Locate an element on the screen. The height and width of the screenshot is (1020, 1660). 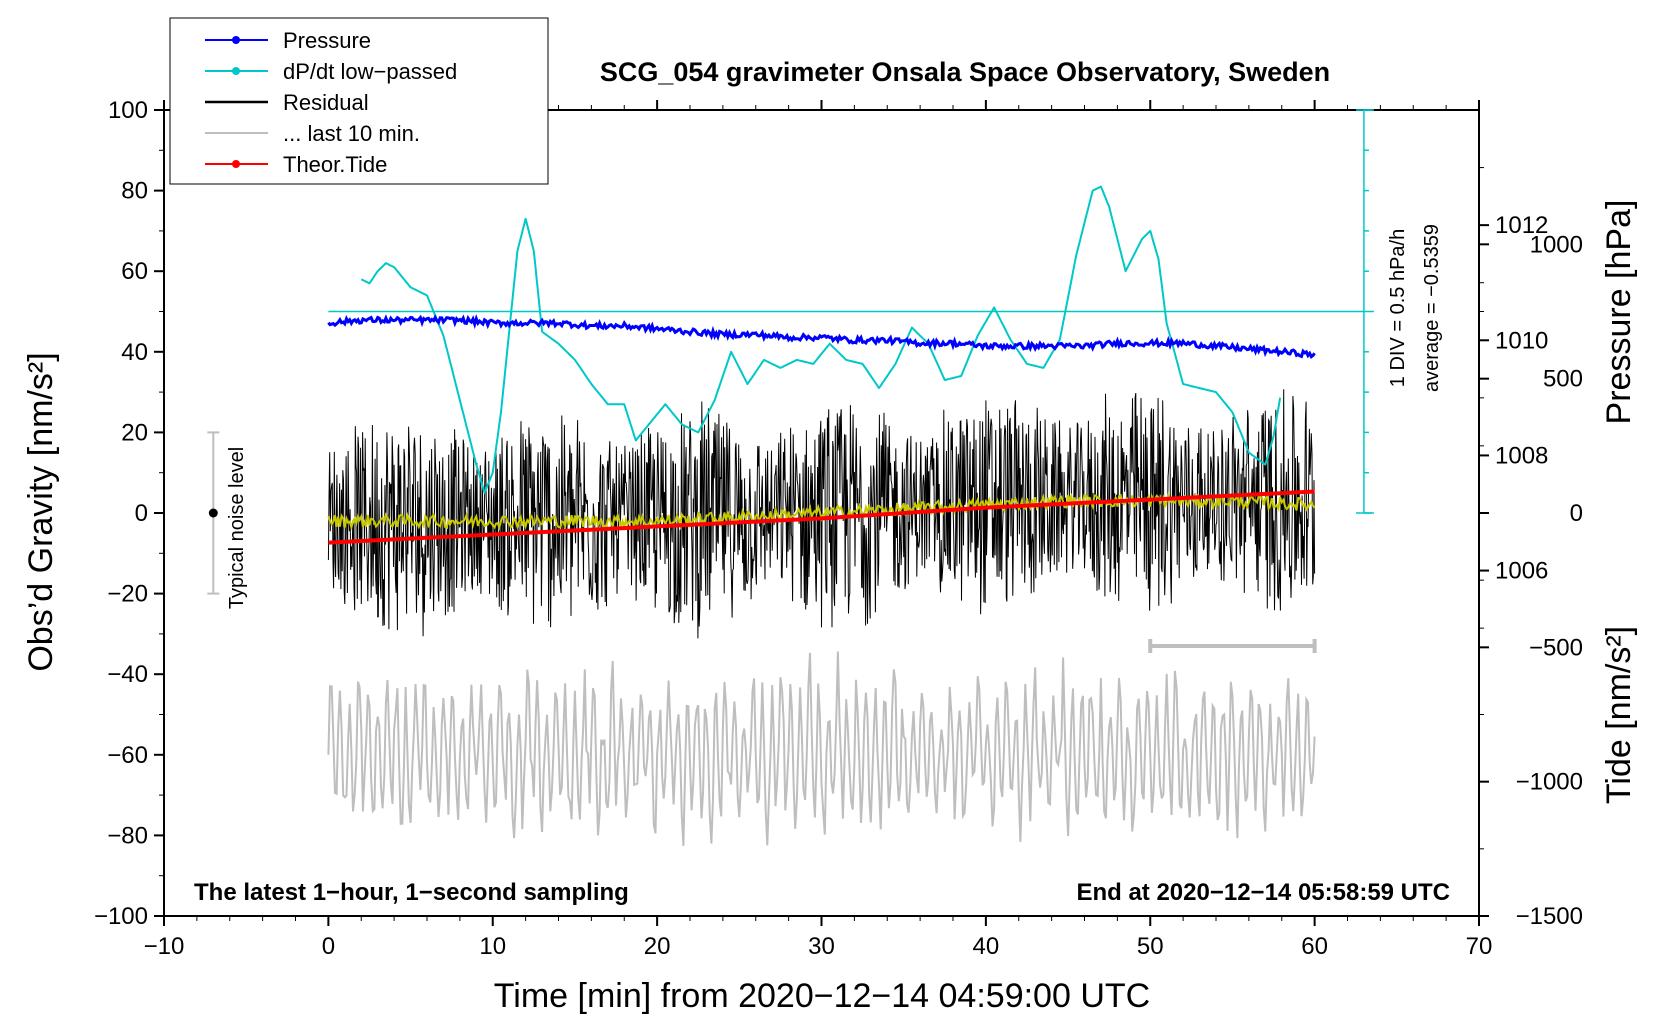
y-tick-label: 40 is located at coordinates (134, 352).